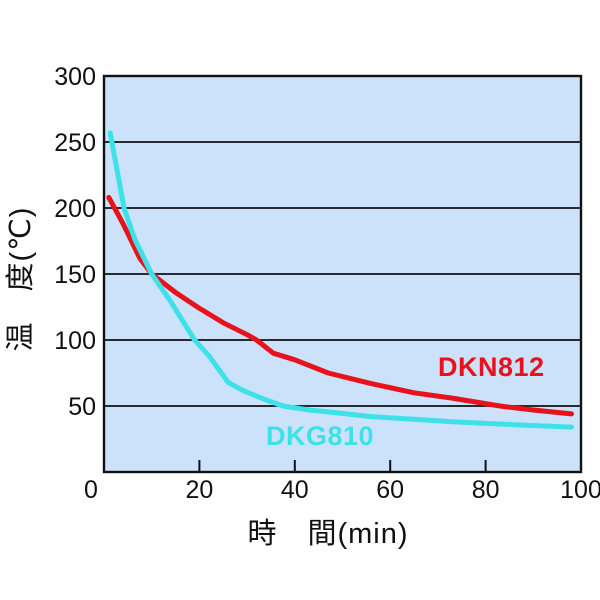 The height and width of the screenshot is (600, 600). Describe the element at coordinates (390, 490) in the screenshot. I see `x-tick-label-60: 60` at that location.